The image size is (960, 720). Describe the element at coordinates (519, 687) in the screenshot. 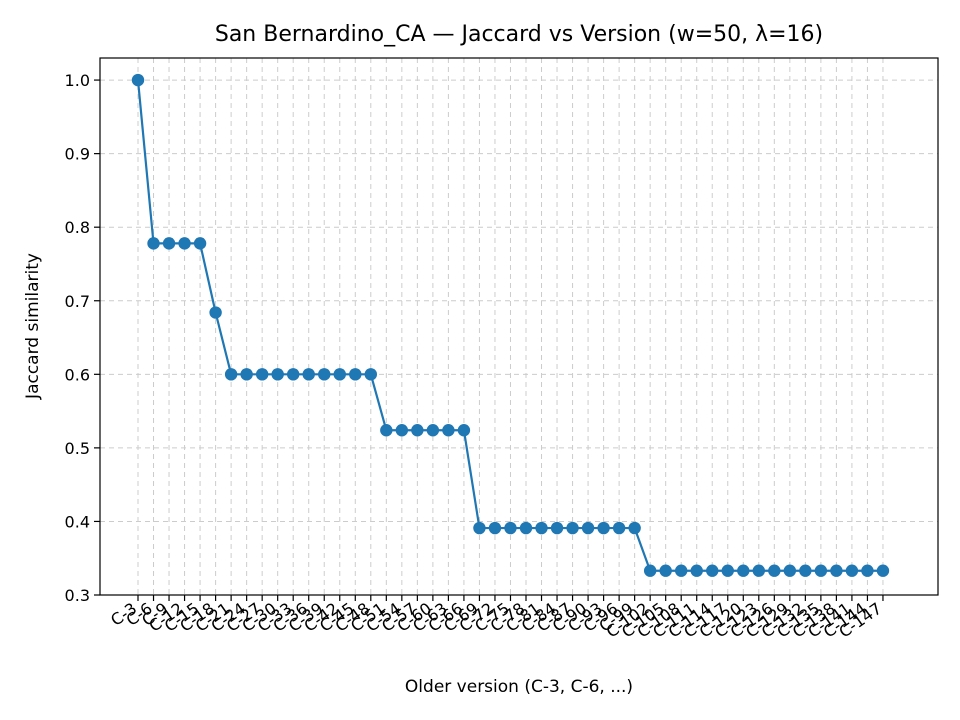

I see `x-axis-label: Older version (C-3, C-6, ...)` at that location.